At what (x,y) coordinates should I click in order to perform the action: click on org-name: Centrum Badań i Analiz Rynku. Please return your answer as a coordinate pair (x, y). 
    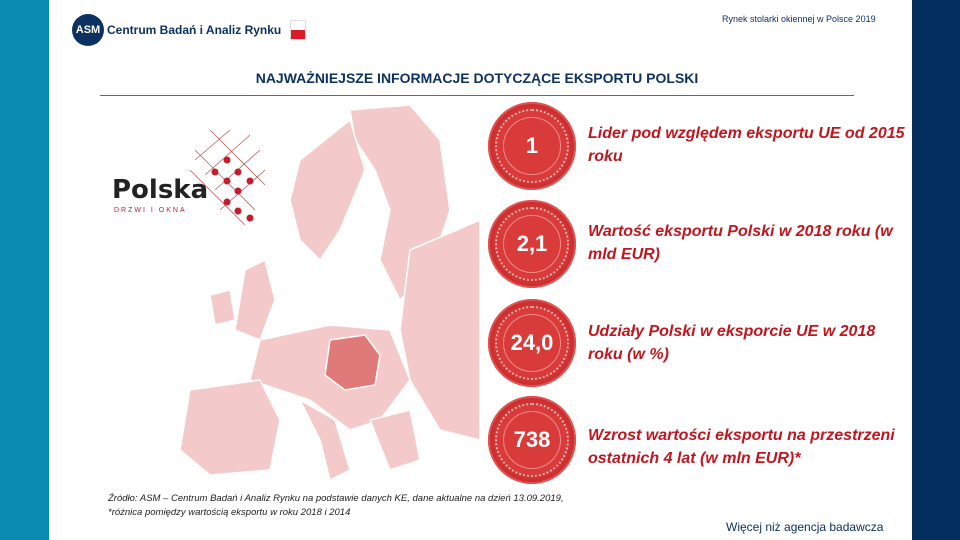
    Looking at the image, I should click on (194, 30).